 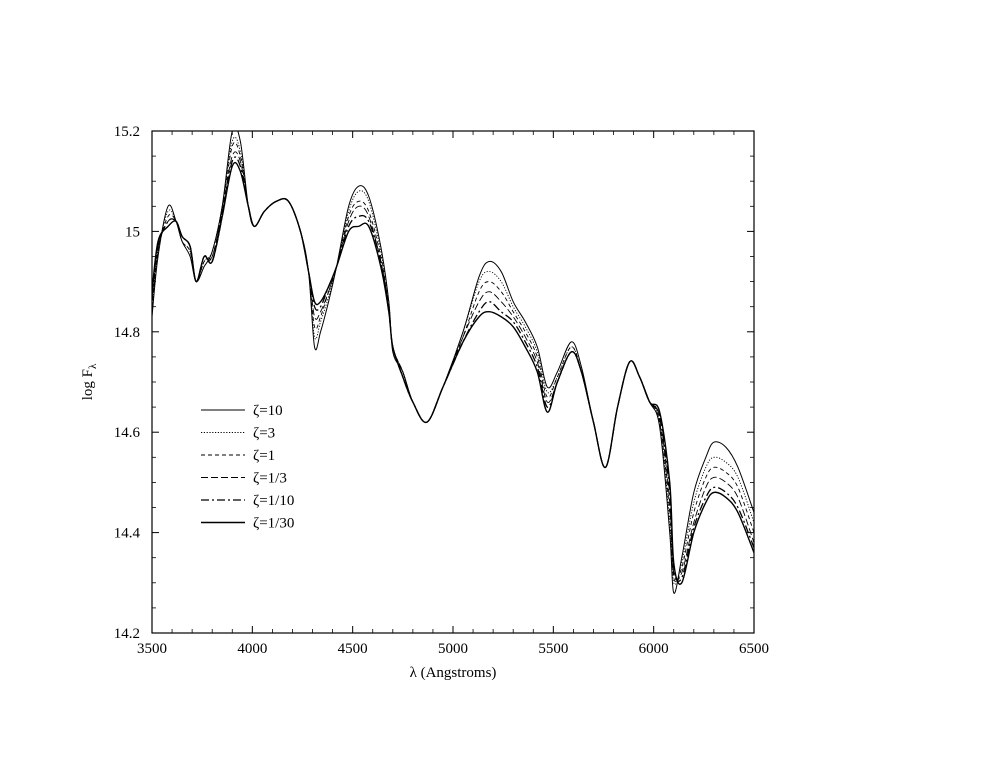 What do you see at coordinates (152, 649) in the screenshot?
I see `x-tick-label: 3500` at bounding box center [152, 649].